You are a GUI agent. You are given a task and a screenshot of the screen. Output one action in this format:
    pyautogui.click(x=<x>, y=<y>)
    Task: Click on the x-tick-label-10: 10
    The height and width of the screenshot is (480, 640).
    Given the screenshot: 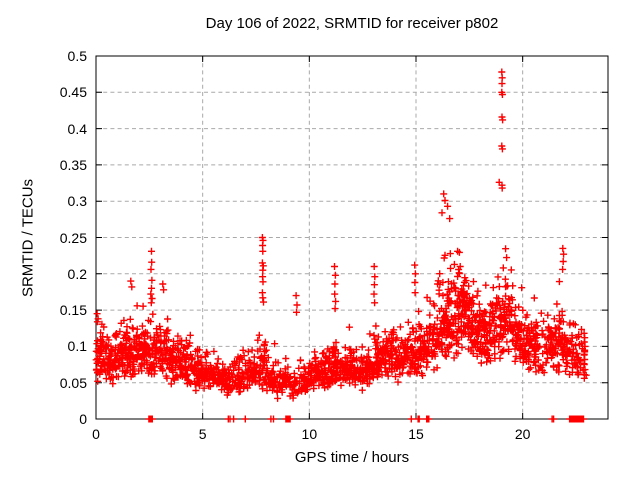 What is the action you would take?
    pyautogui.click(x=309, y=434)
    